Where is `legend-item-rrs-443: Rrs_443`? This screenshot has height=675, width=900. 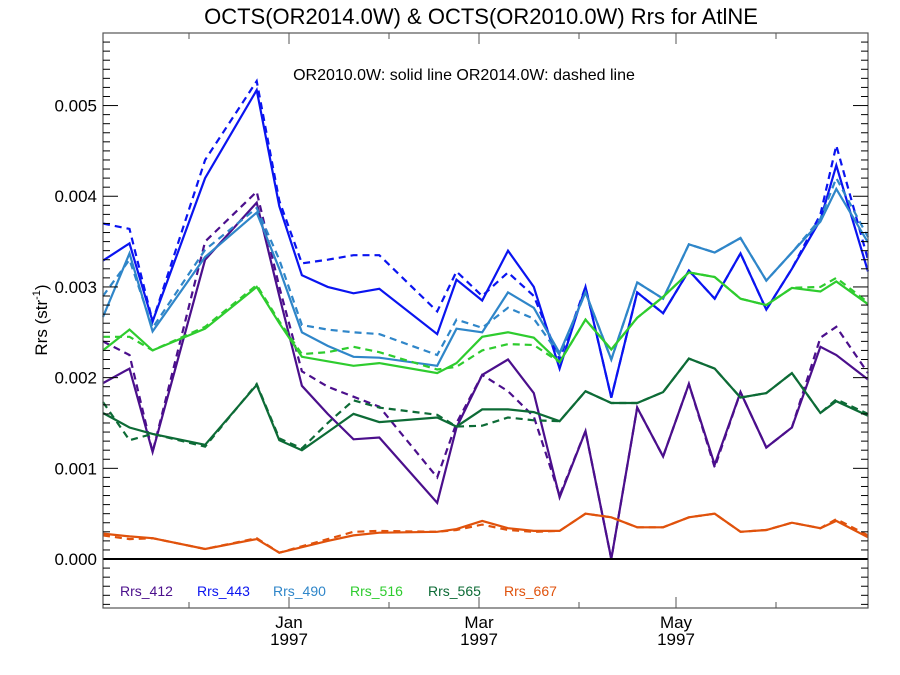
legend-item-rrs-443: Rrs_443 is located at coordinates (223, 591).